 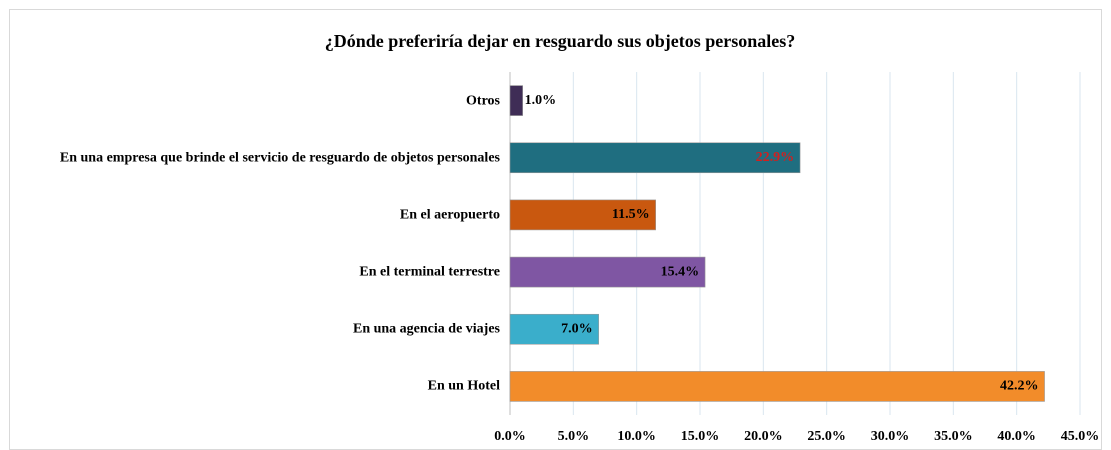 What do you see at coordinates (890, 436) in the screenshot?
I see `x-tick-label: 30.0%` at bounding box center [890, 436].